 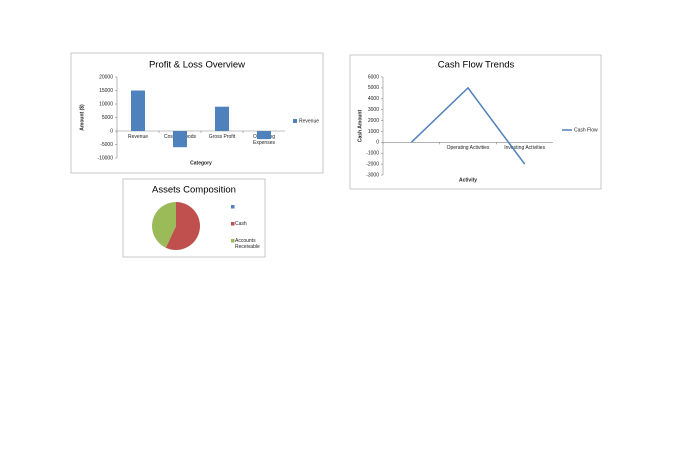 I want to click on y-tick-label: 4000, so click(x=373, y=99).